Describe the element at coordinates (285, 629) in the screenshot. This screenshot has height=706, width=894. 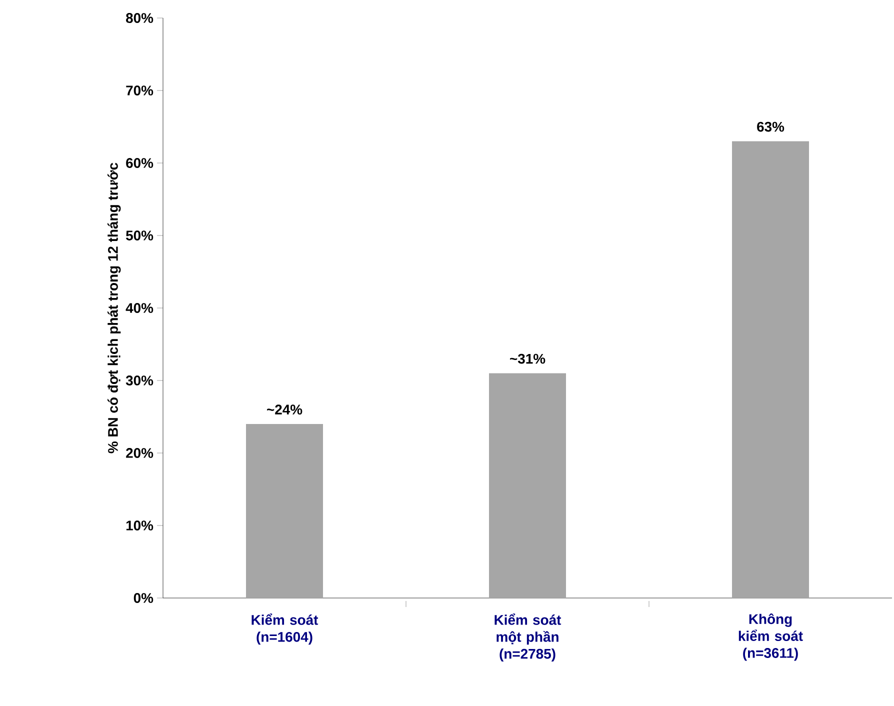
I see `x-tick-label: Kiểm soát (n=1604)` at that location.